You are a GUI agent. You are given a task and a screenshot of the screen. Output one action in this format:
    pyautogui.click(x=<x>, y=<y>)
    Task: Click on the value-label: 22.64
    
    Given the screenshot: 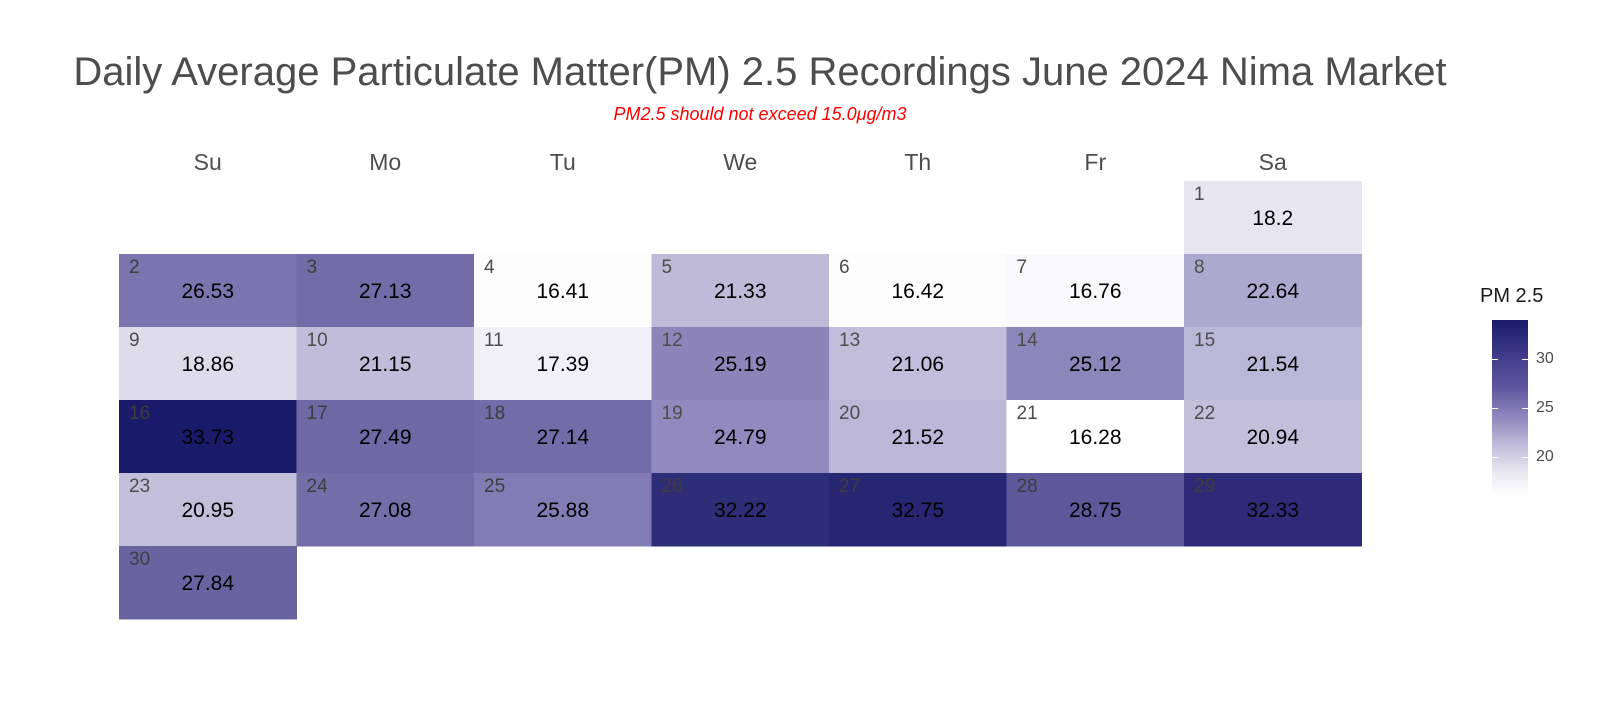 What is the action you would take?
    pyautogui.click(x=1272, y=291)
    